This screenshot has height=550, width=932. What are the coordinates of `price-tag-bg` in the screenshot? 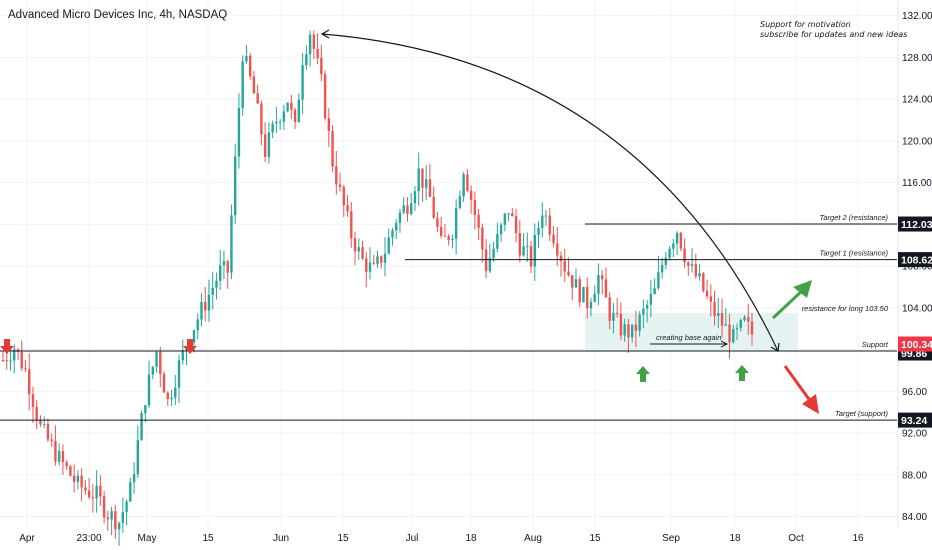 It's located at (915, 224).